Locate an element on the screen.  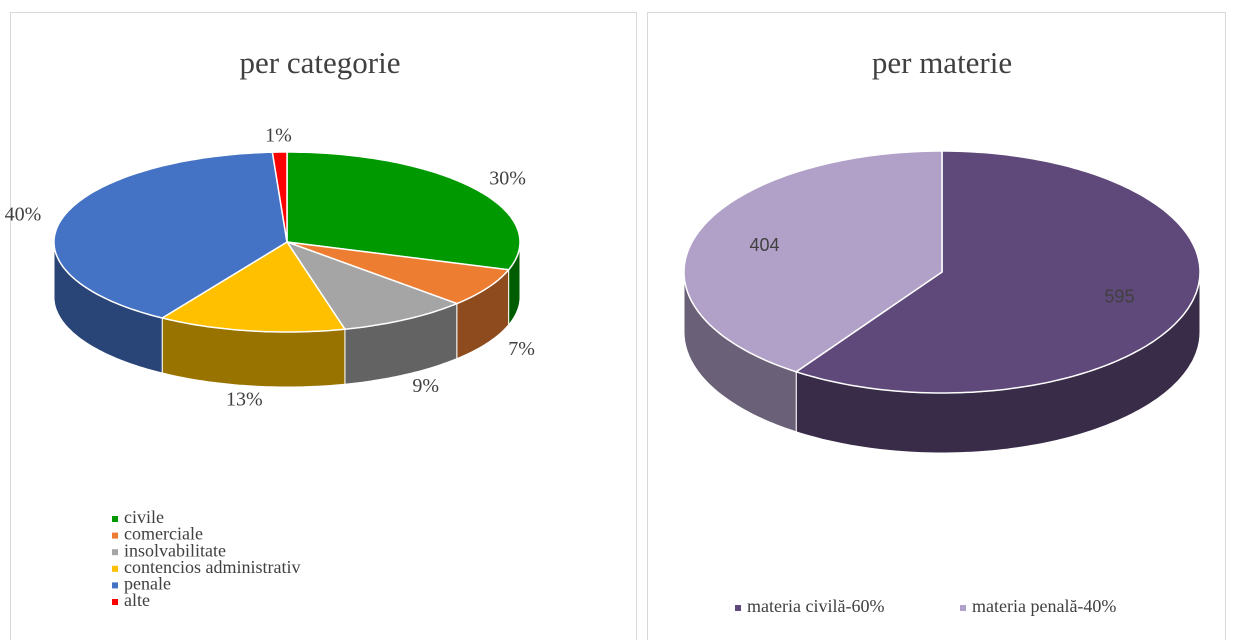
legend-label: civile is located at coordinates (144, 517).